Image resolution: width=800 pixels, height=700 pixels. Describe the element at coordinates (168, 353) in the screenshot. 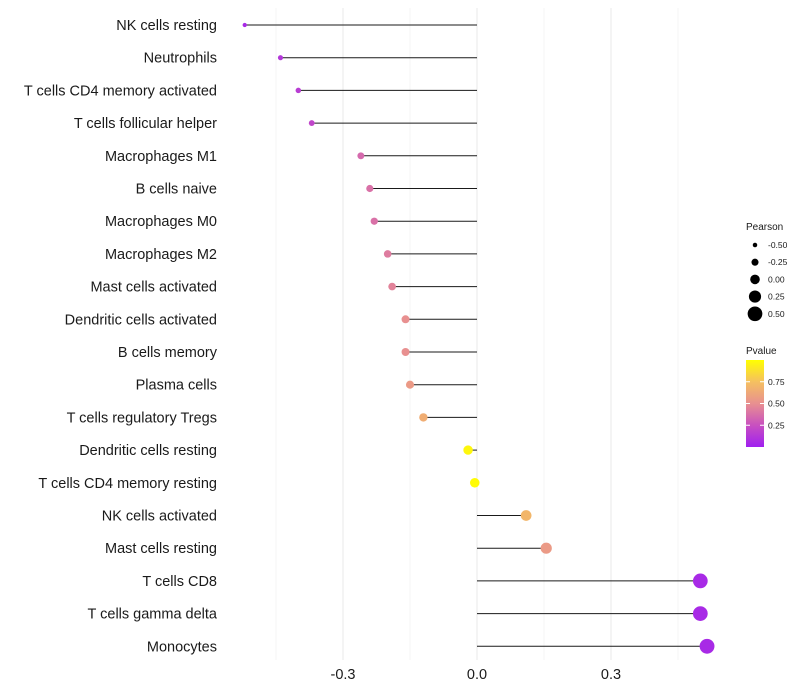

I see `category-label: B cells memory` at that location.